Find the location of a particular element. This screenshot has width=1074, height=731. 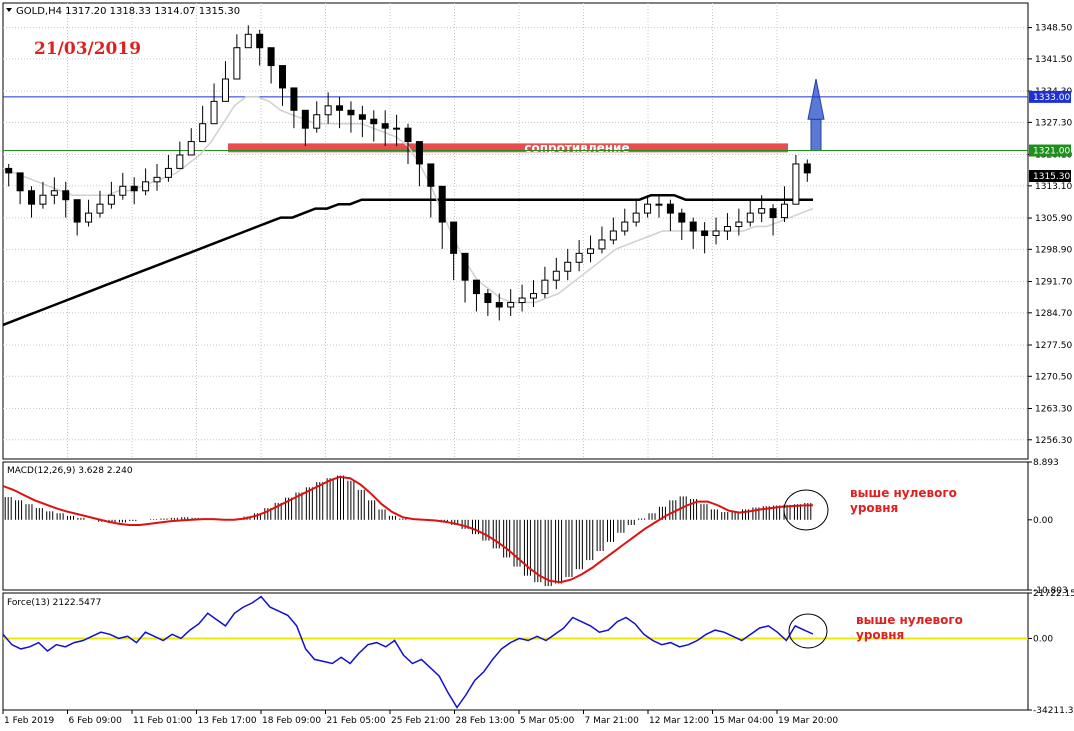

y-tick-label: 1298.90 is located at coordinates (1053, 250).